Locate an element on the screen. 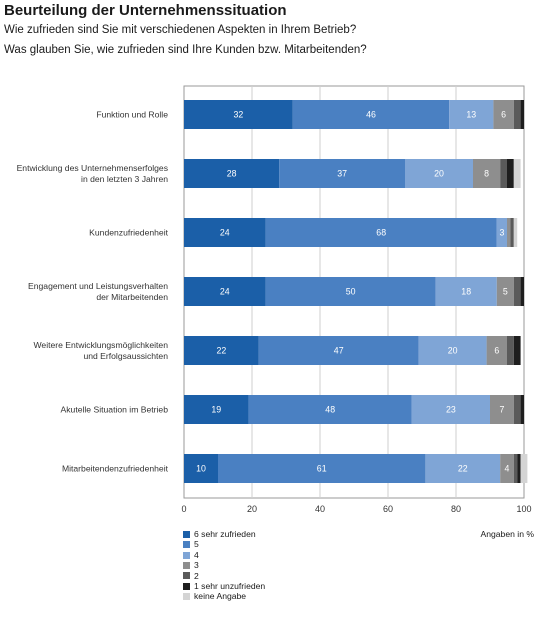 The image size is (552, 618). data-label: 61 is located at coordinates (322, 469).